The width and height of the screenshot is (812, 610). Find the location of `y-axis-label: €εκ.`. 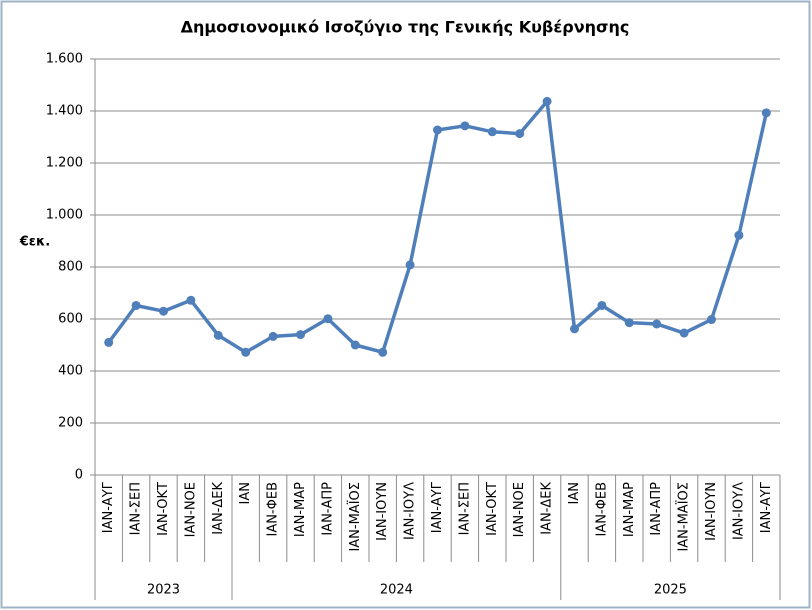

y-axis-label: €εκ. is located at coordinates (34, 242).